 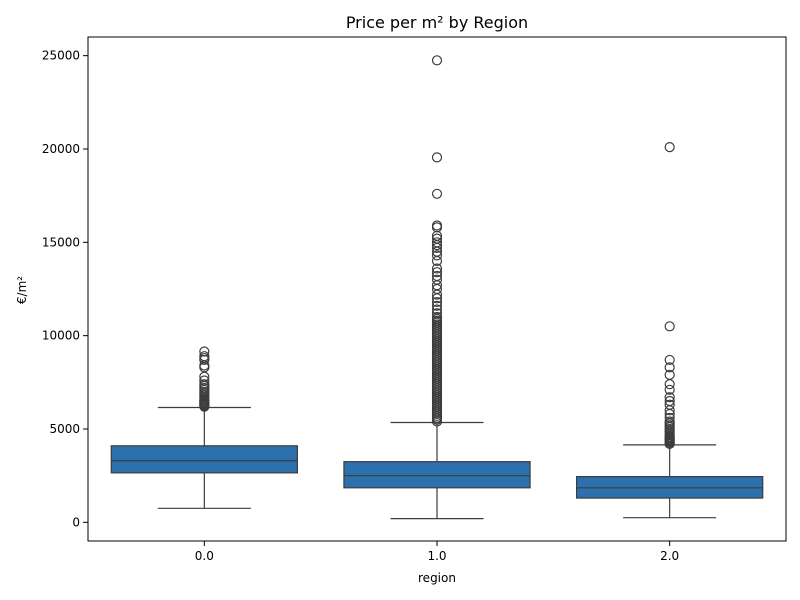 What do you see at coordinates (436, 556) in the screenshot?
I see `x-tick-label: 1.0` at bounding box center [436, 556].